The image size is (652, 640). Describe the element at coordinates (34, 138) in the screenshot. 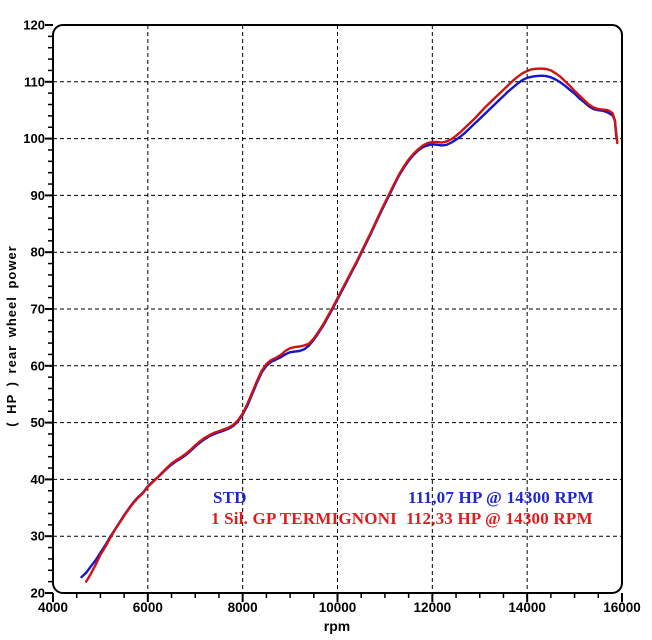

I see `y-tick-label: 100` at that location.